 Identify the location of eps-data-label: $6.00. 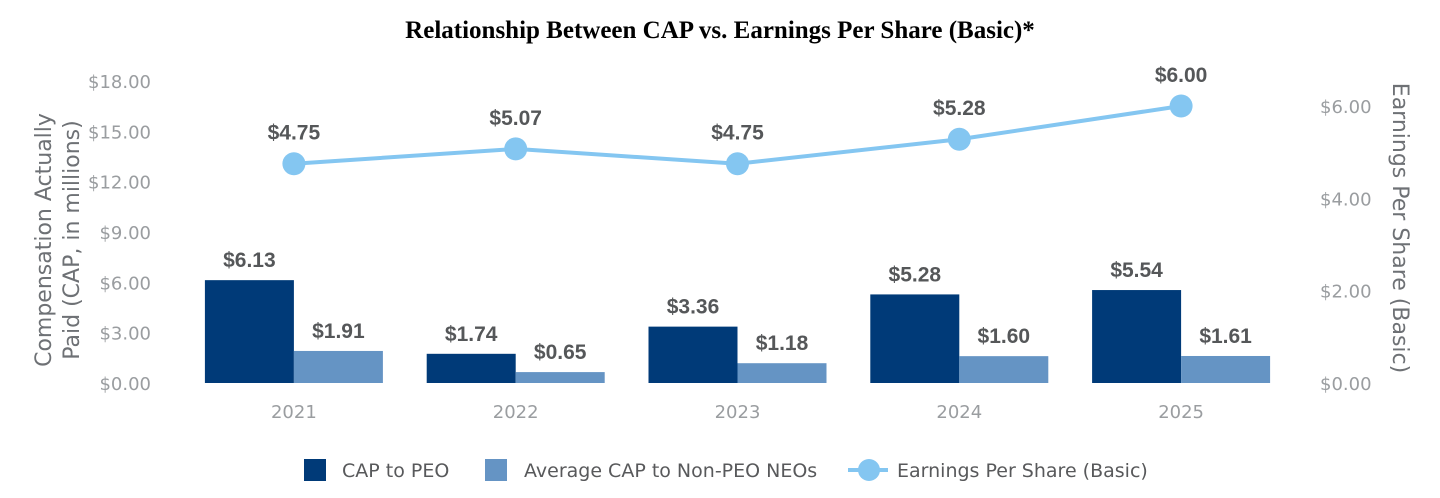
(1181, 75).